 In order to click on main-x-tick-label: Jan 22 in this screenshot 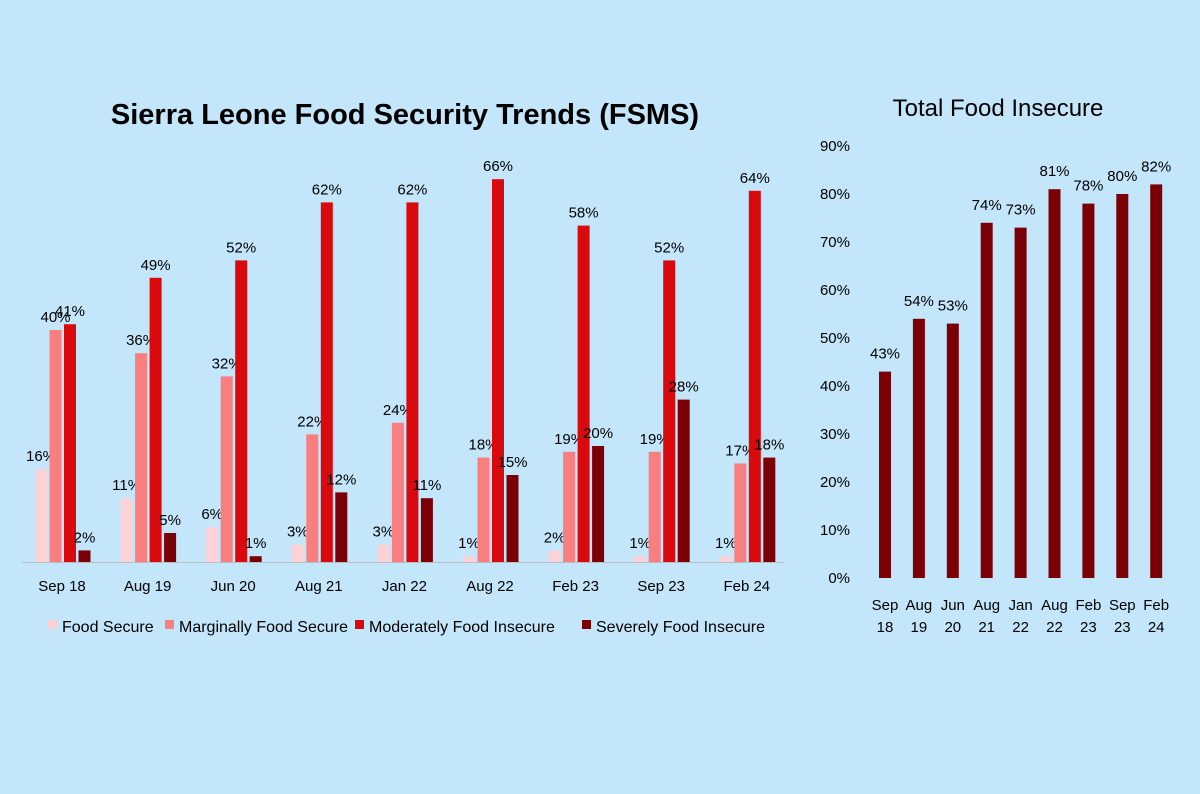, I will do `click(404, 586)`.